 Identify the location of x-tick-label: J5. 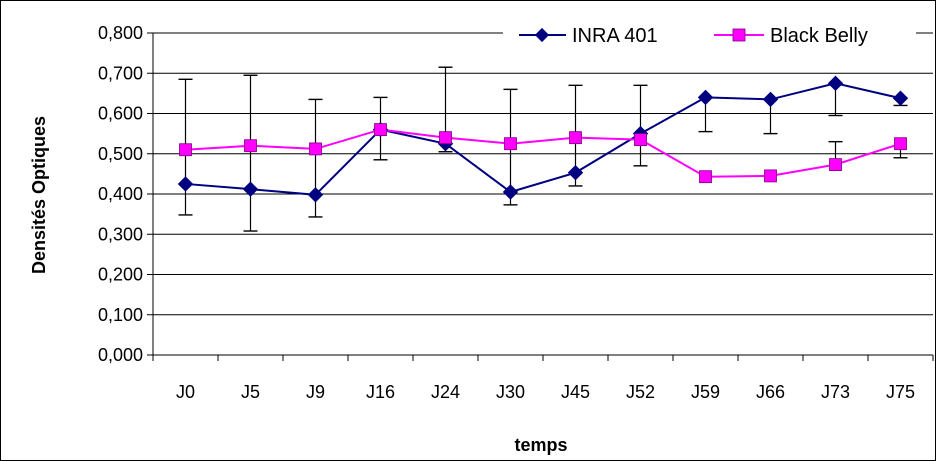
(250, 392).